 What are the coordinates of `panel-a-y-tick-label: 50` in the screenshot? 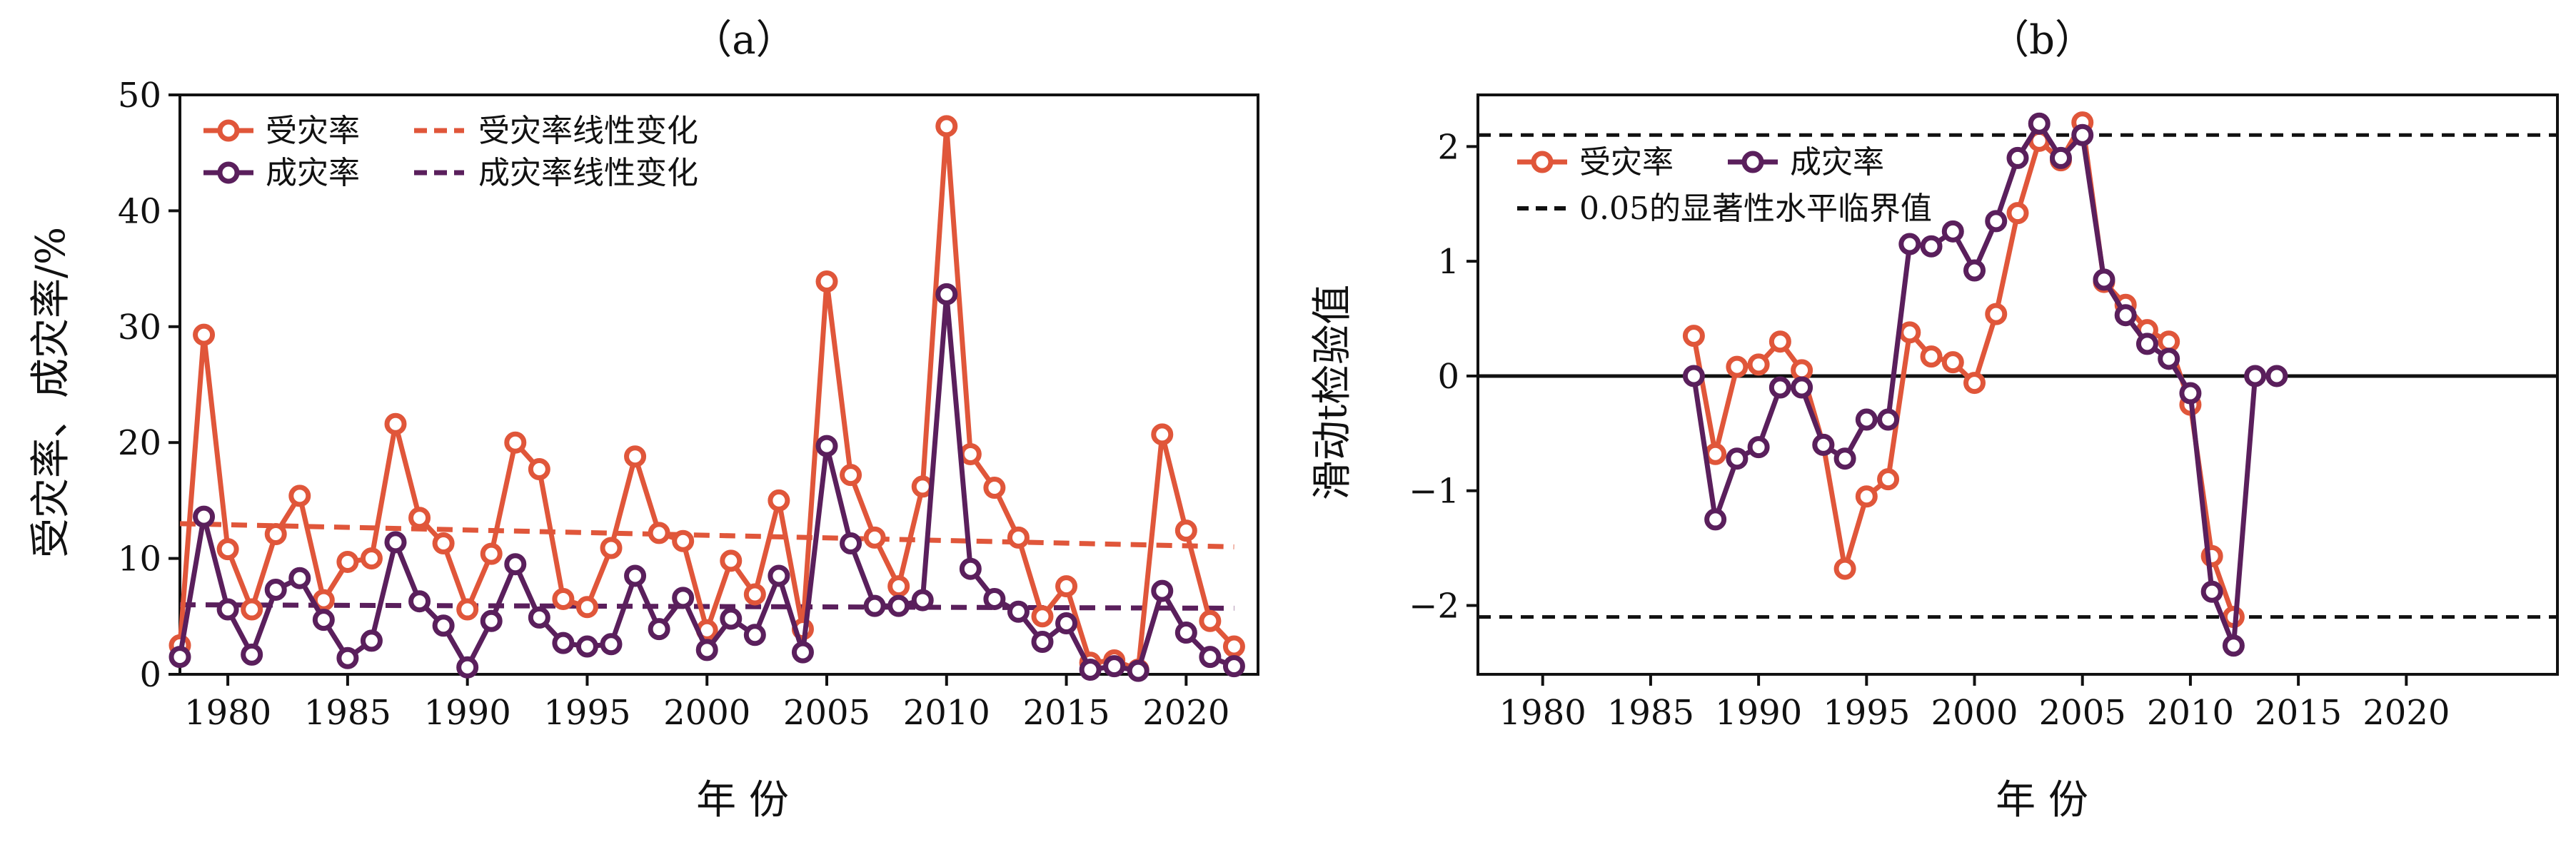 It's located at (139, 96).